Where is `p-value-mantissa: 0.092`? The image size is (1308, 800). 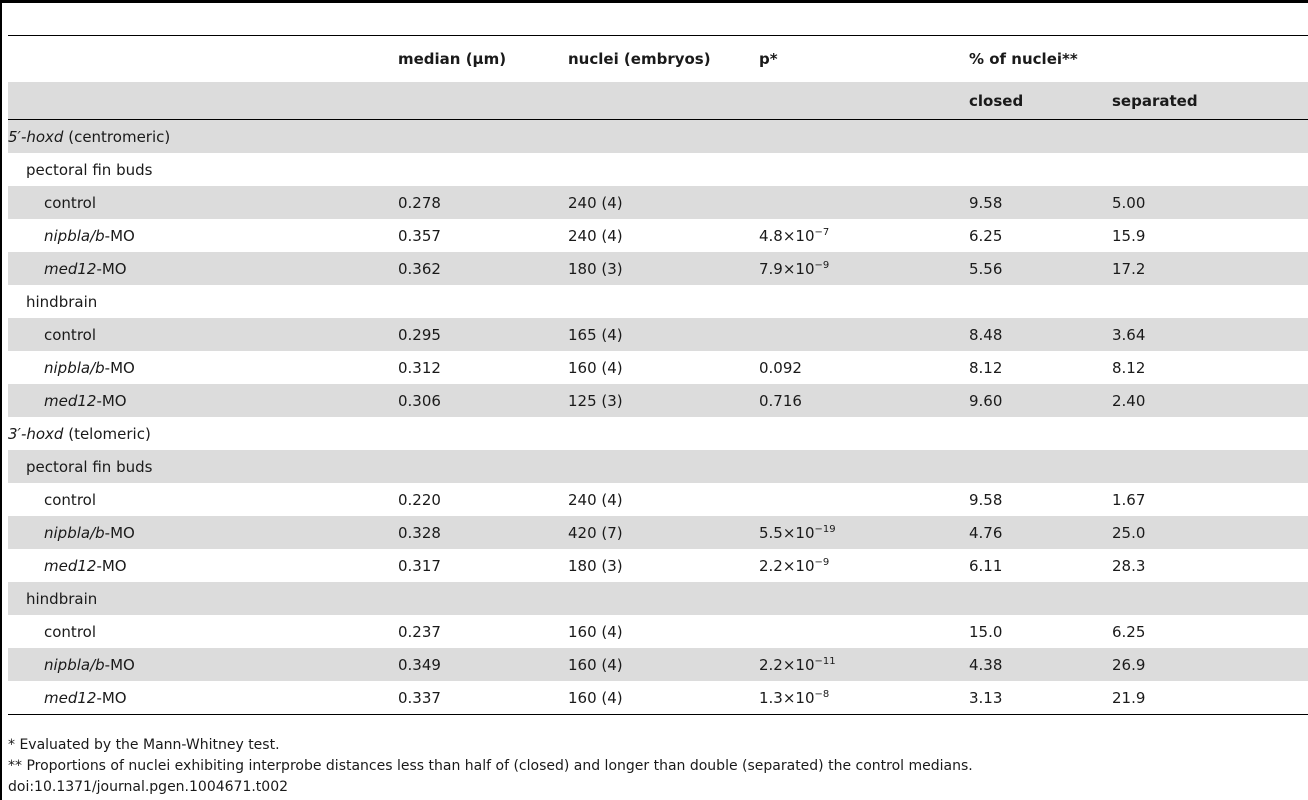 p-value-mantissa: 0.092 is located at coordinates (780, 367).